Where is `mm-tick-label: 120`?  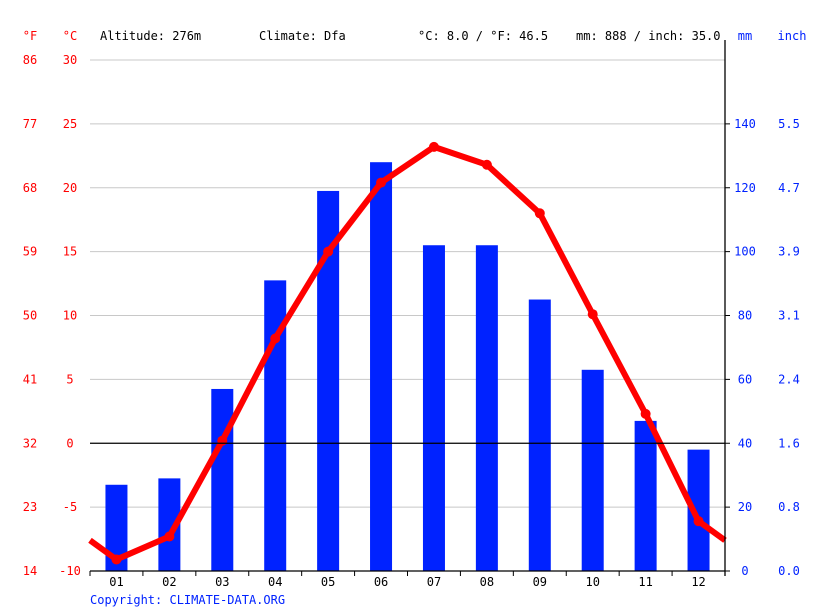 mm-tick-label: 120 is located at coordinates (745, 188).